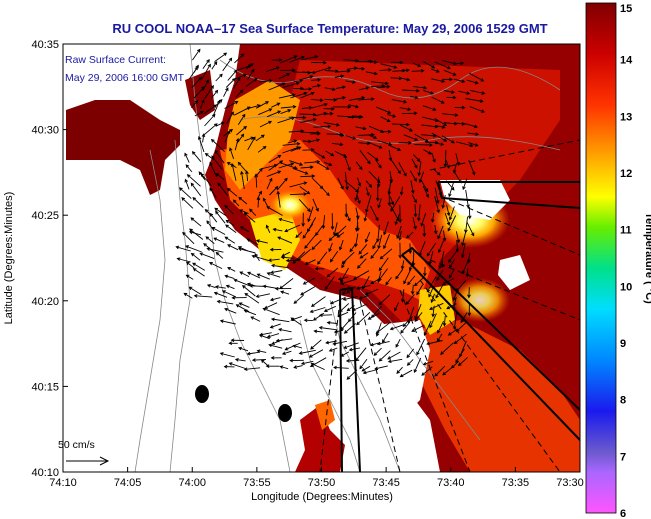 The width and height of the screenshot is (651, 519). Describe the element at coordinates (626, 174) in the screenshot. I see `colorbar-tick-label: 12` at that location.